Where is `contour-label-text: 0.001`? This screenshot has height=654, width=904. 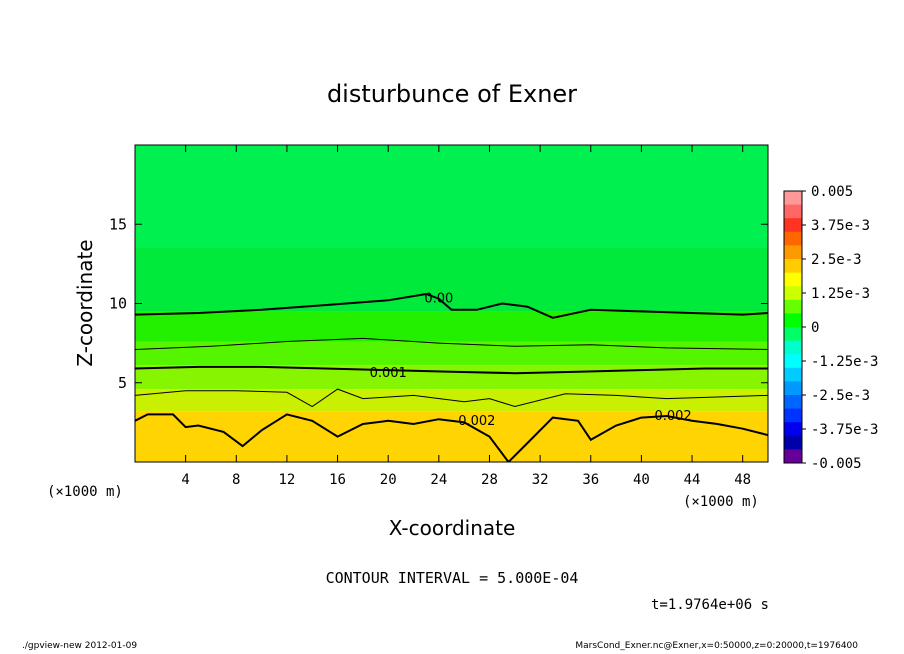 contour-label-text: 0.001 is located at coordinates (388, 373).